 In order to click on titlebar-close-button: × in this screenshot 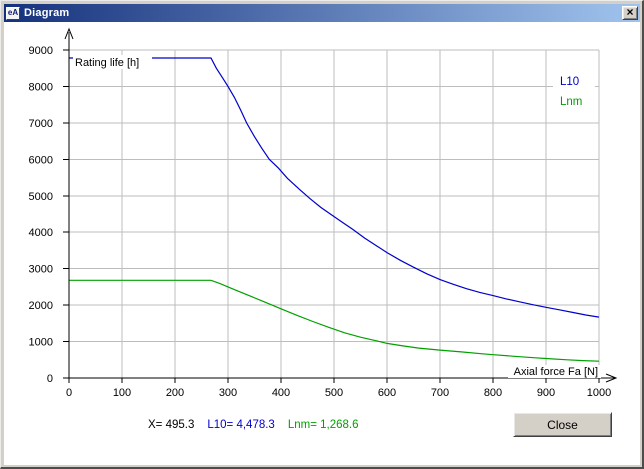, I will do `click(630, 13)`.